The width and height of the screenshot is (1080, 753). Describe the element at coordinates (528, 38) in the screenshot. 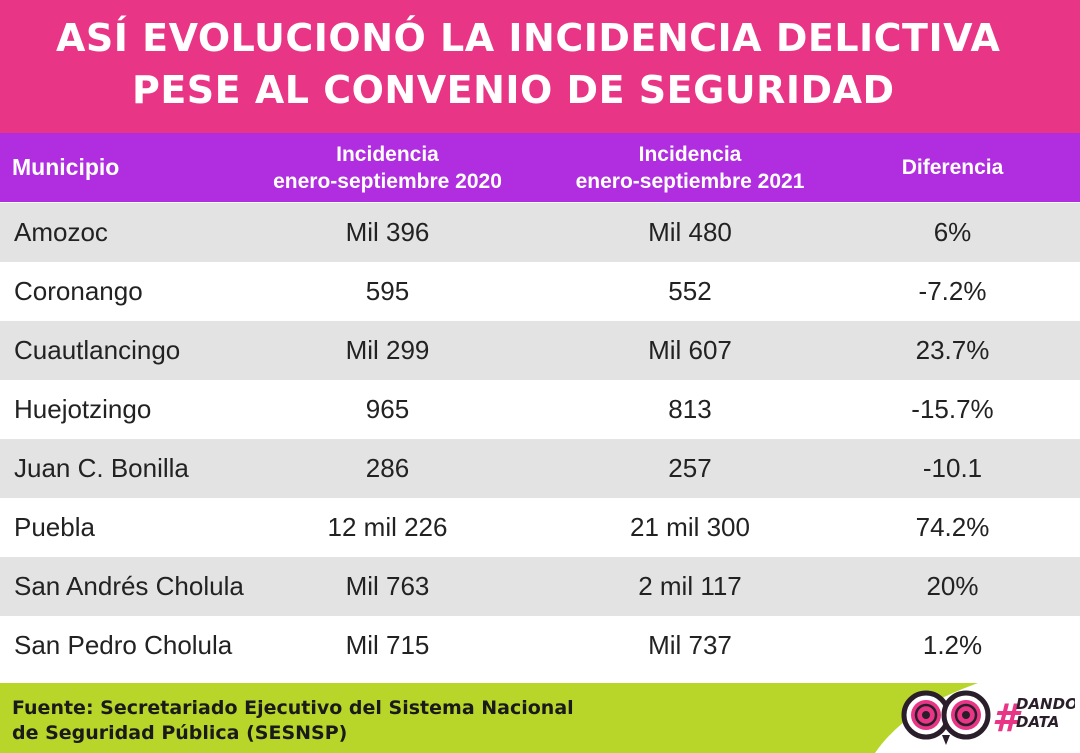

I see `title-line-1: ASÍ EVOLUCIONÓ LA INCIDENCIA DELICTIVA` at that location.